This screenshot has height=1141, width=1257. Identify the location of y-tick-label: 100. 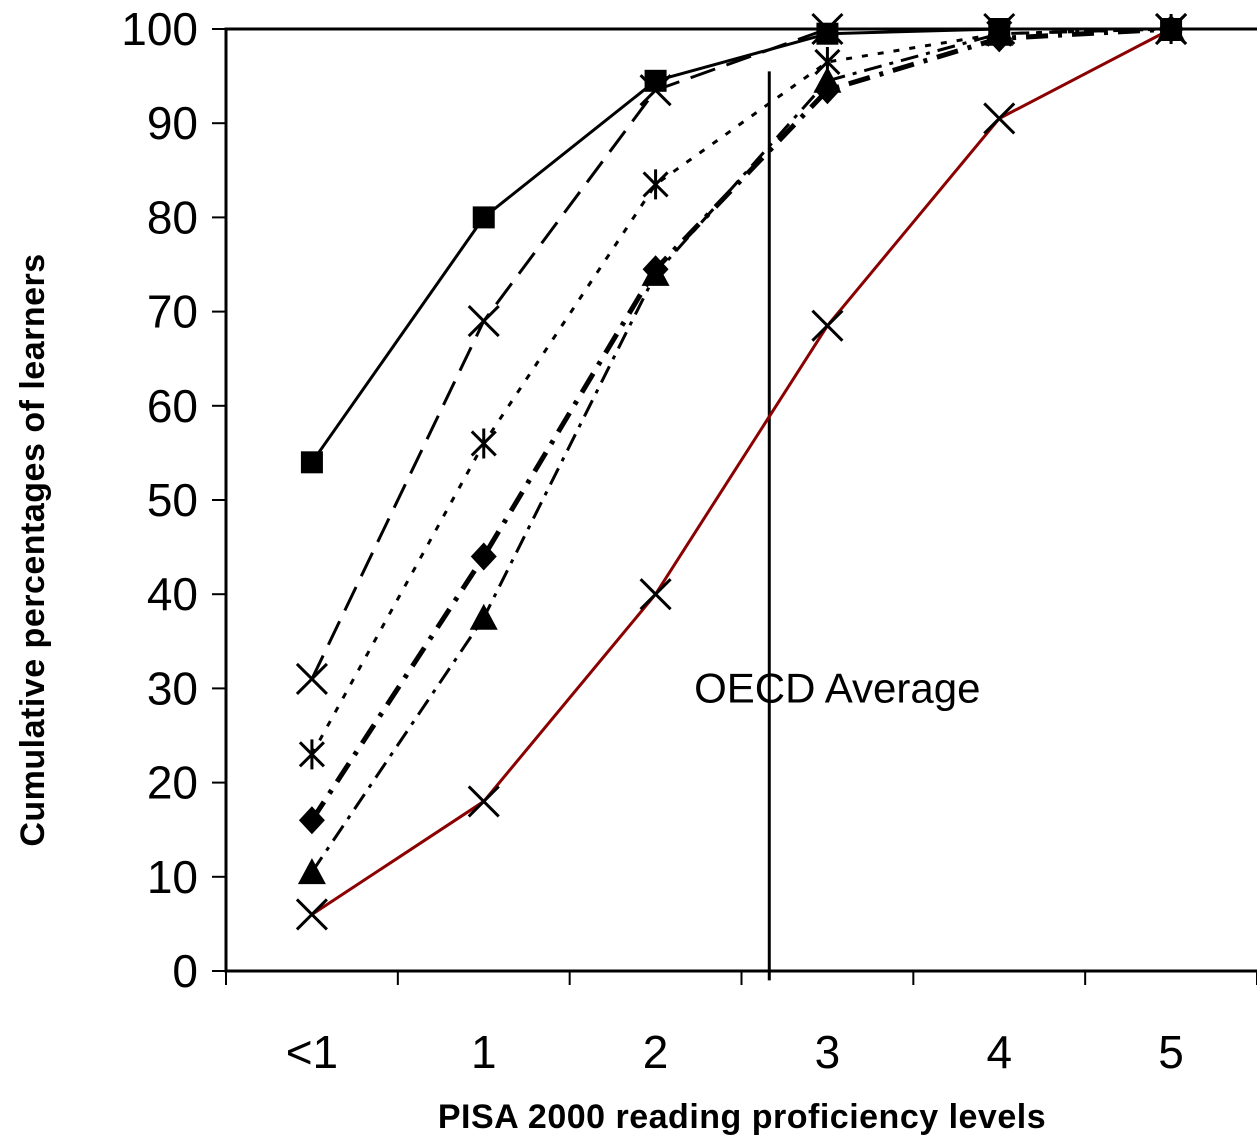
(159, 29).